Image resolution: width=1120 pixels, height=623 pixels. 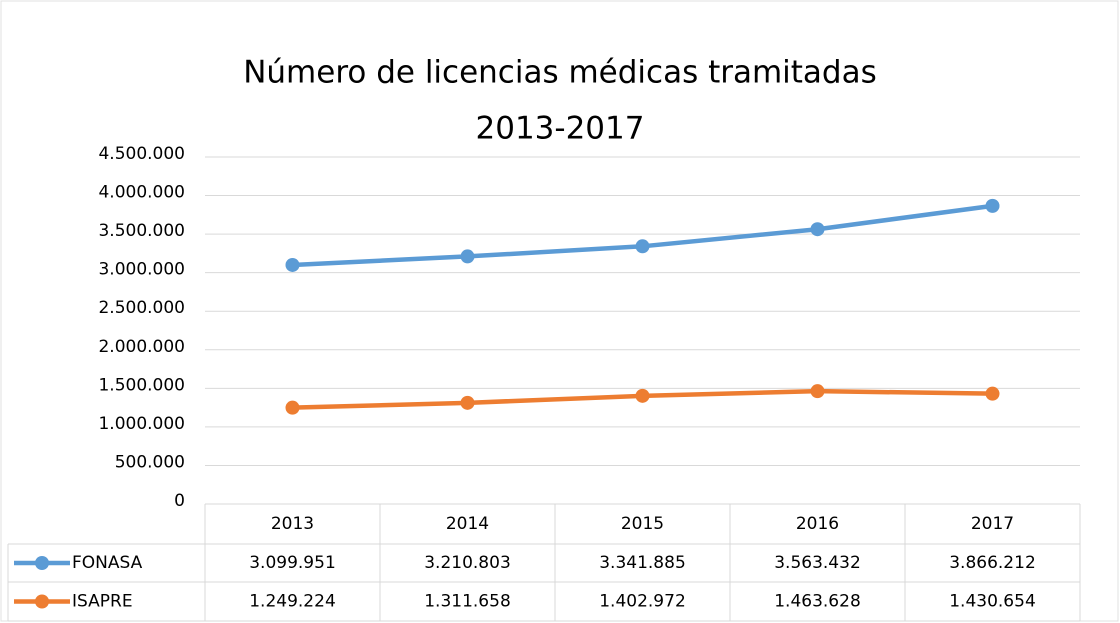 What do you see at coordinates (141, 193) in the screenshot?
I see `y-tick-label: 4.000.000` at bounding box center [141, 193].